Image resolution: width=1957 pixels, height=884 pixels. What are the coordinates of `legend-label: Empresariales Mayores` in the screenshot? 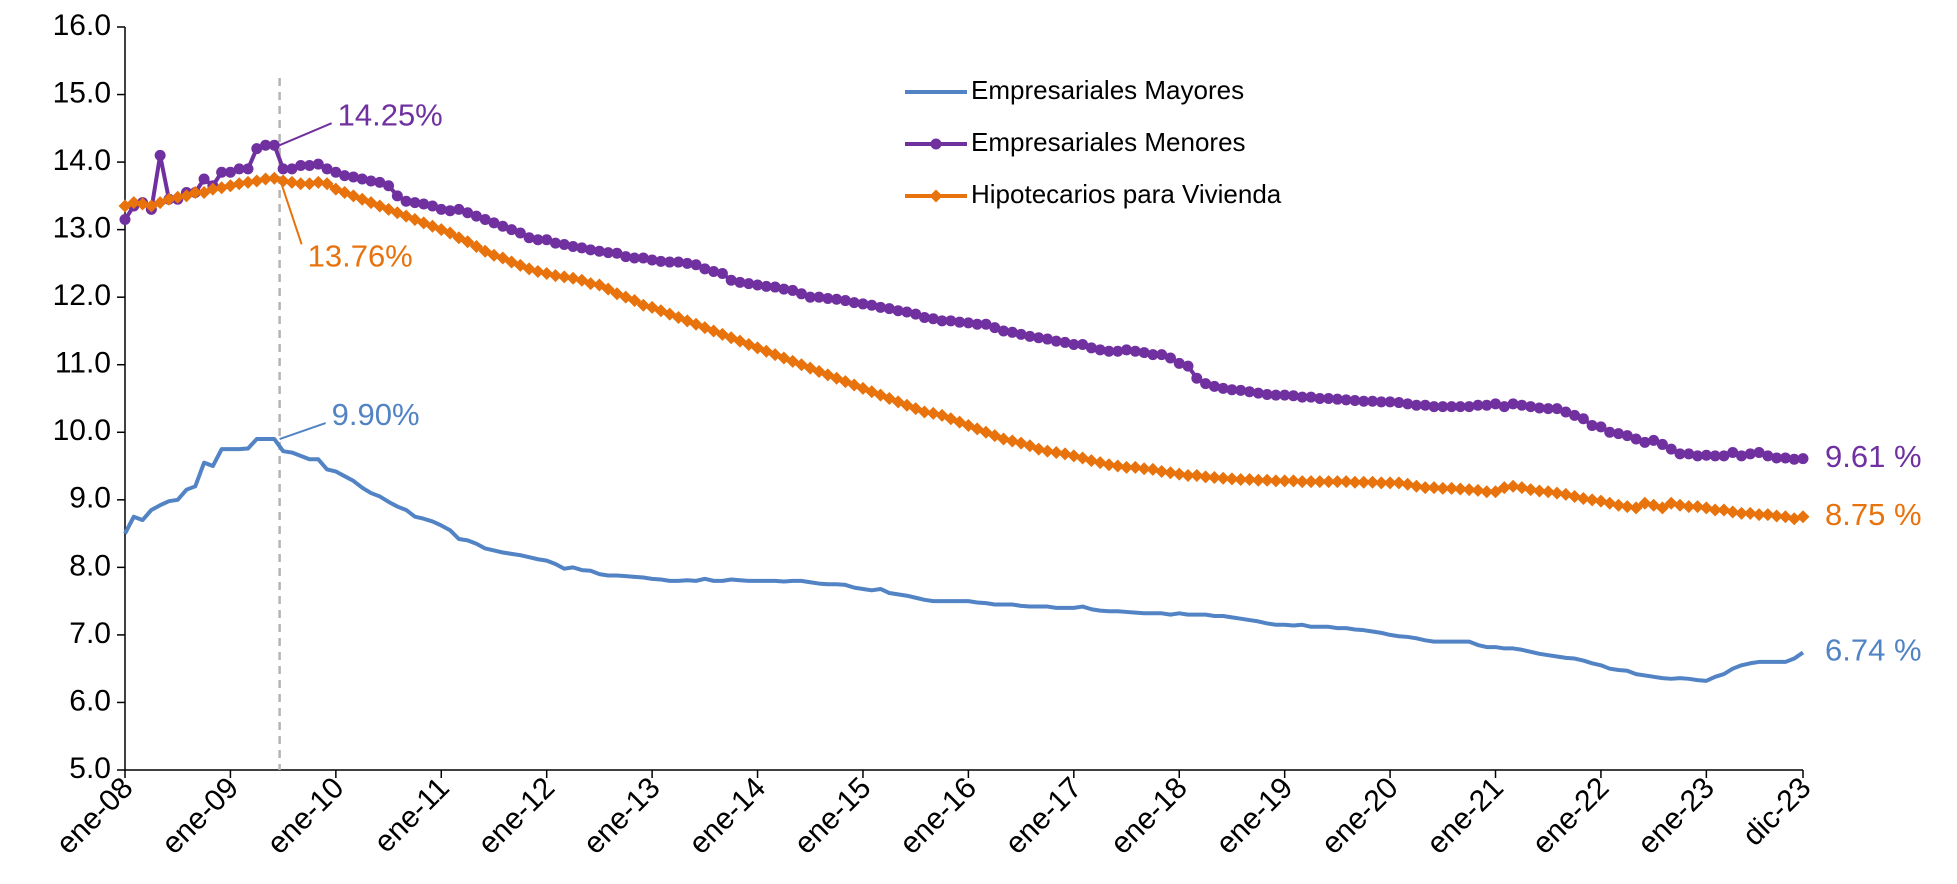 It's located at (1107, 90).